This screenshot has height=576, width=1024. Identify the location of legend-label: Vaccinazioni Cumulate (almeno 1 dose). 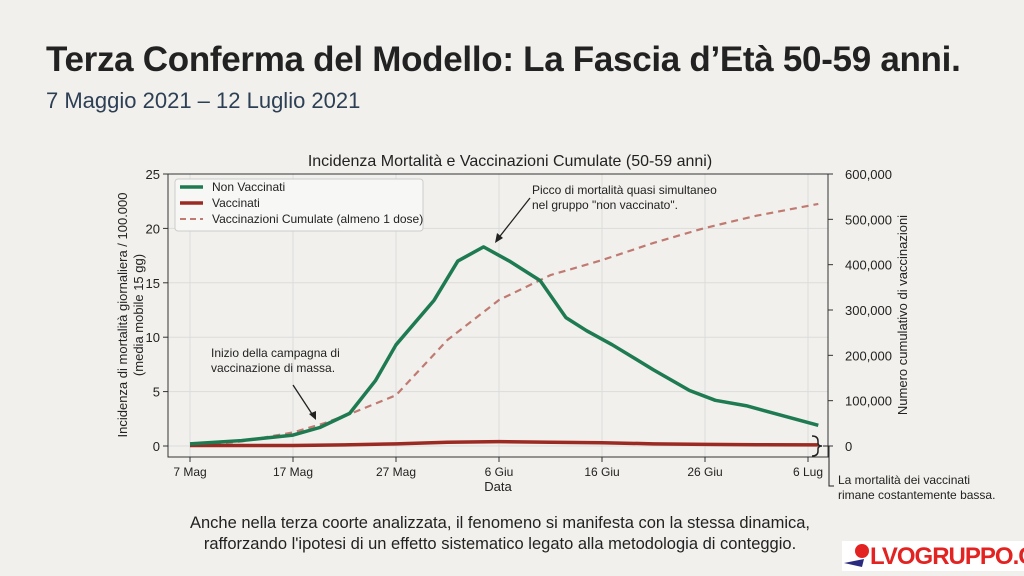
(317, 219).